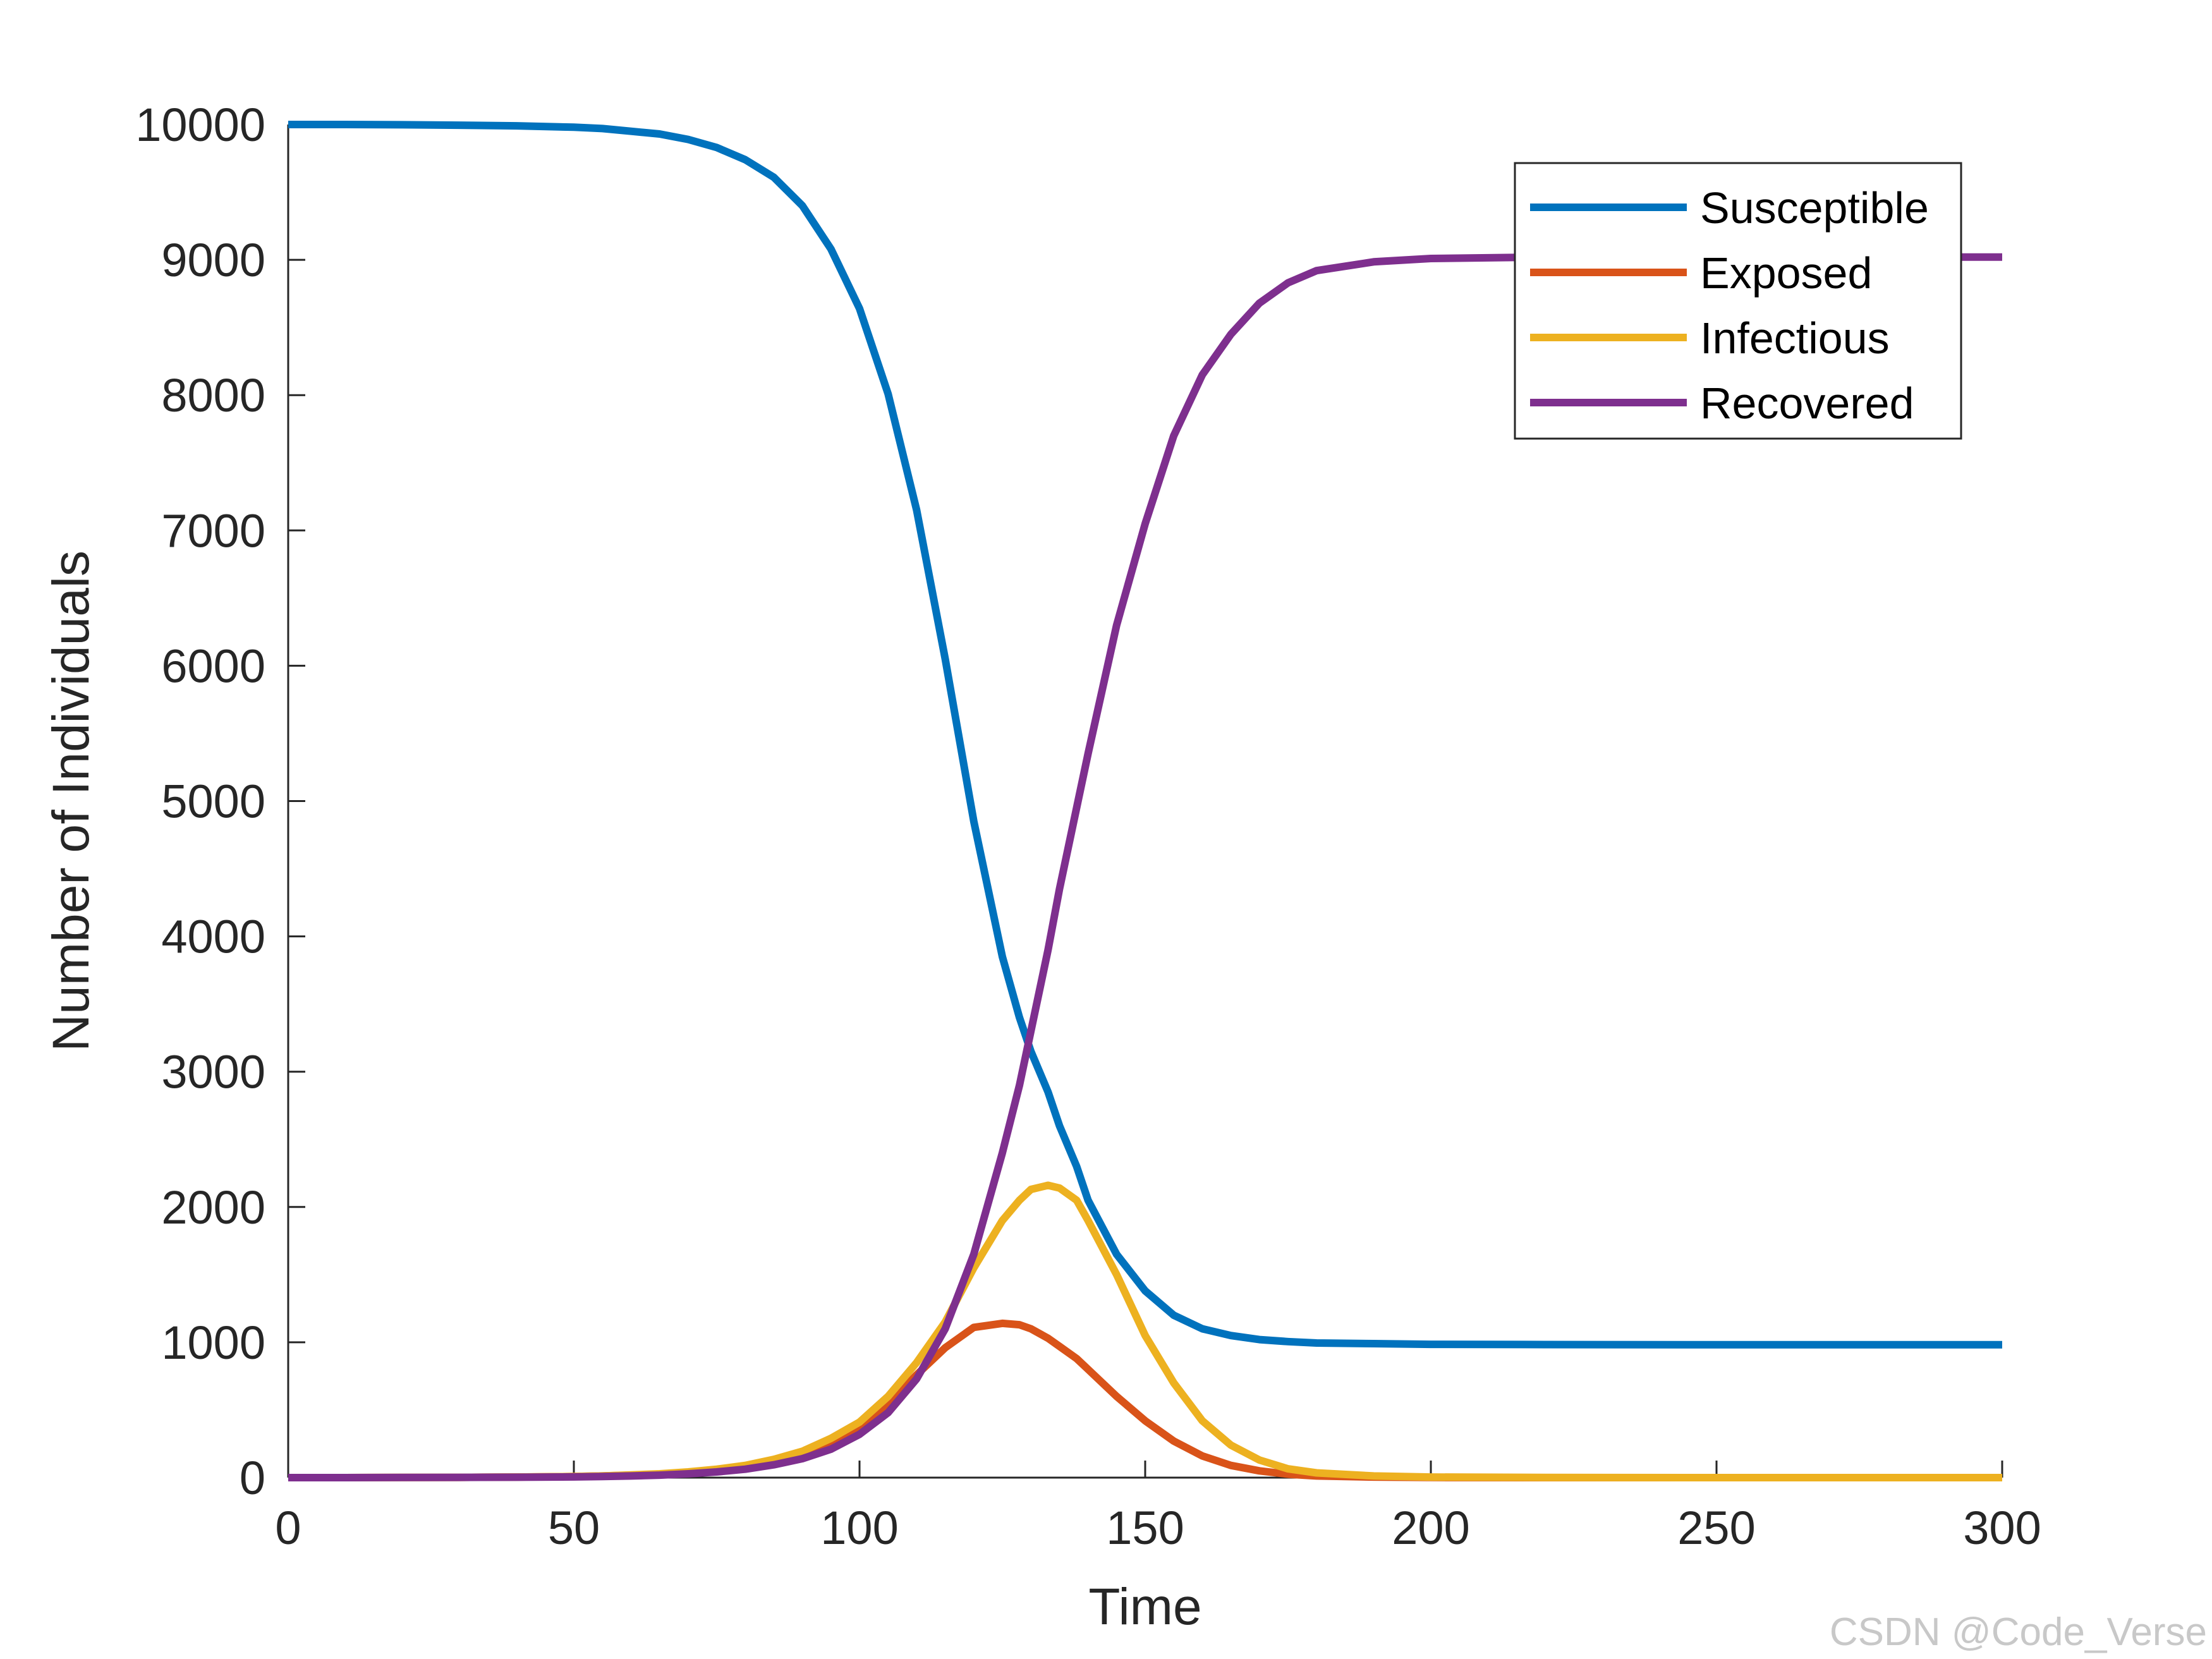  I want to click on x-tick-label: 100, so click(859, 1528).